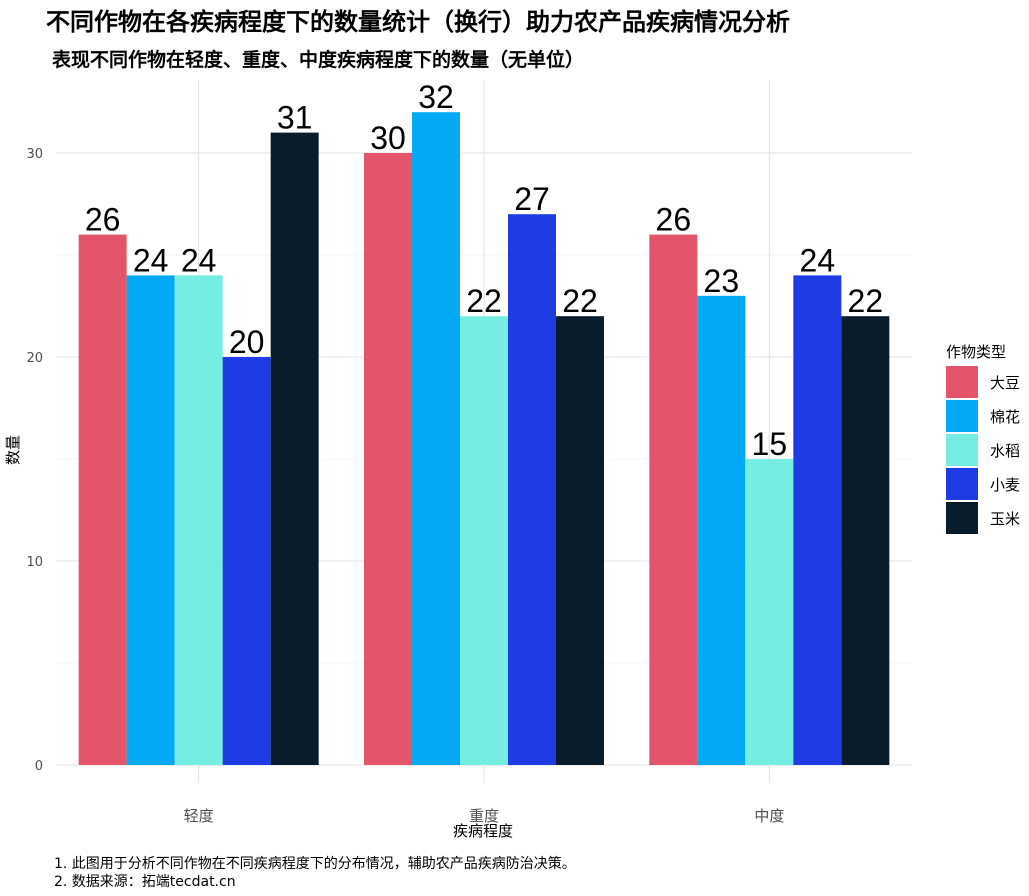  I want to click on bar-value-label: 32, so click(436, 97).